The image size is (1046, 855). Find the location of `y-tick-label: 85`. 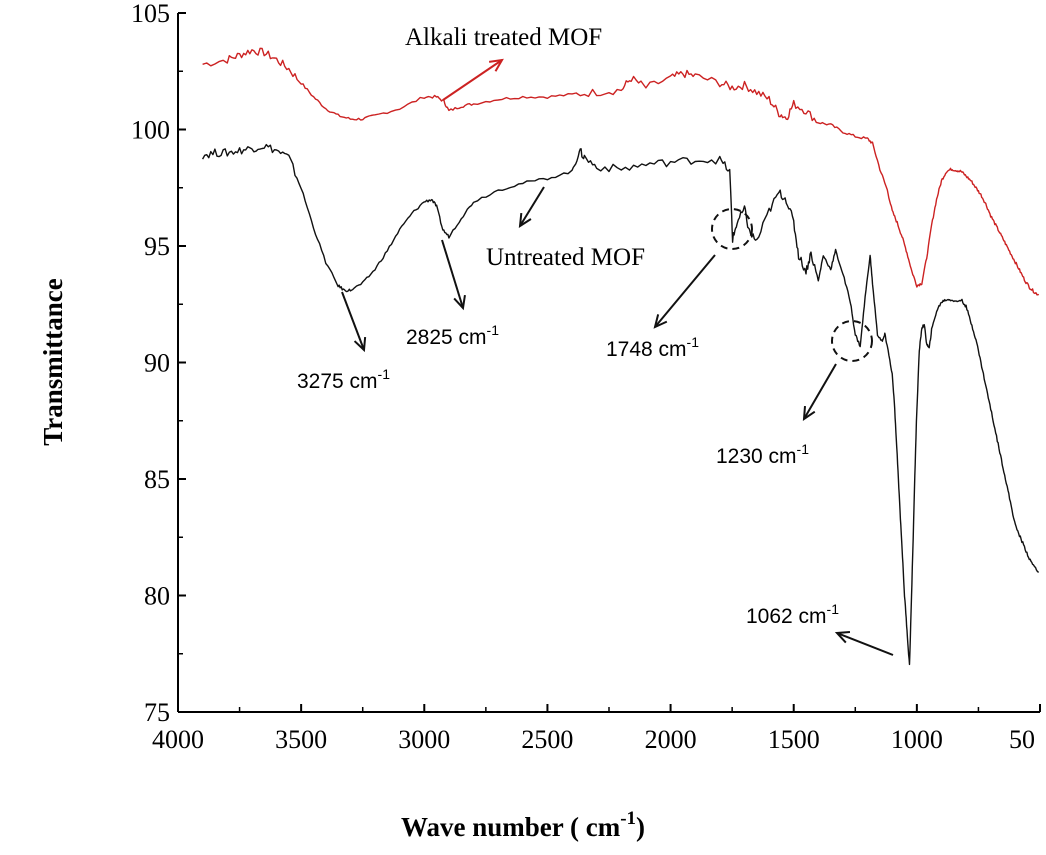

y-tick-label: 85 is located at coordinates (157, 479).